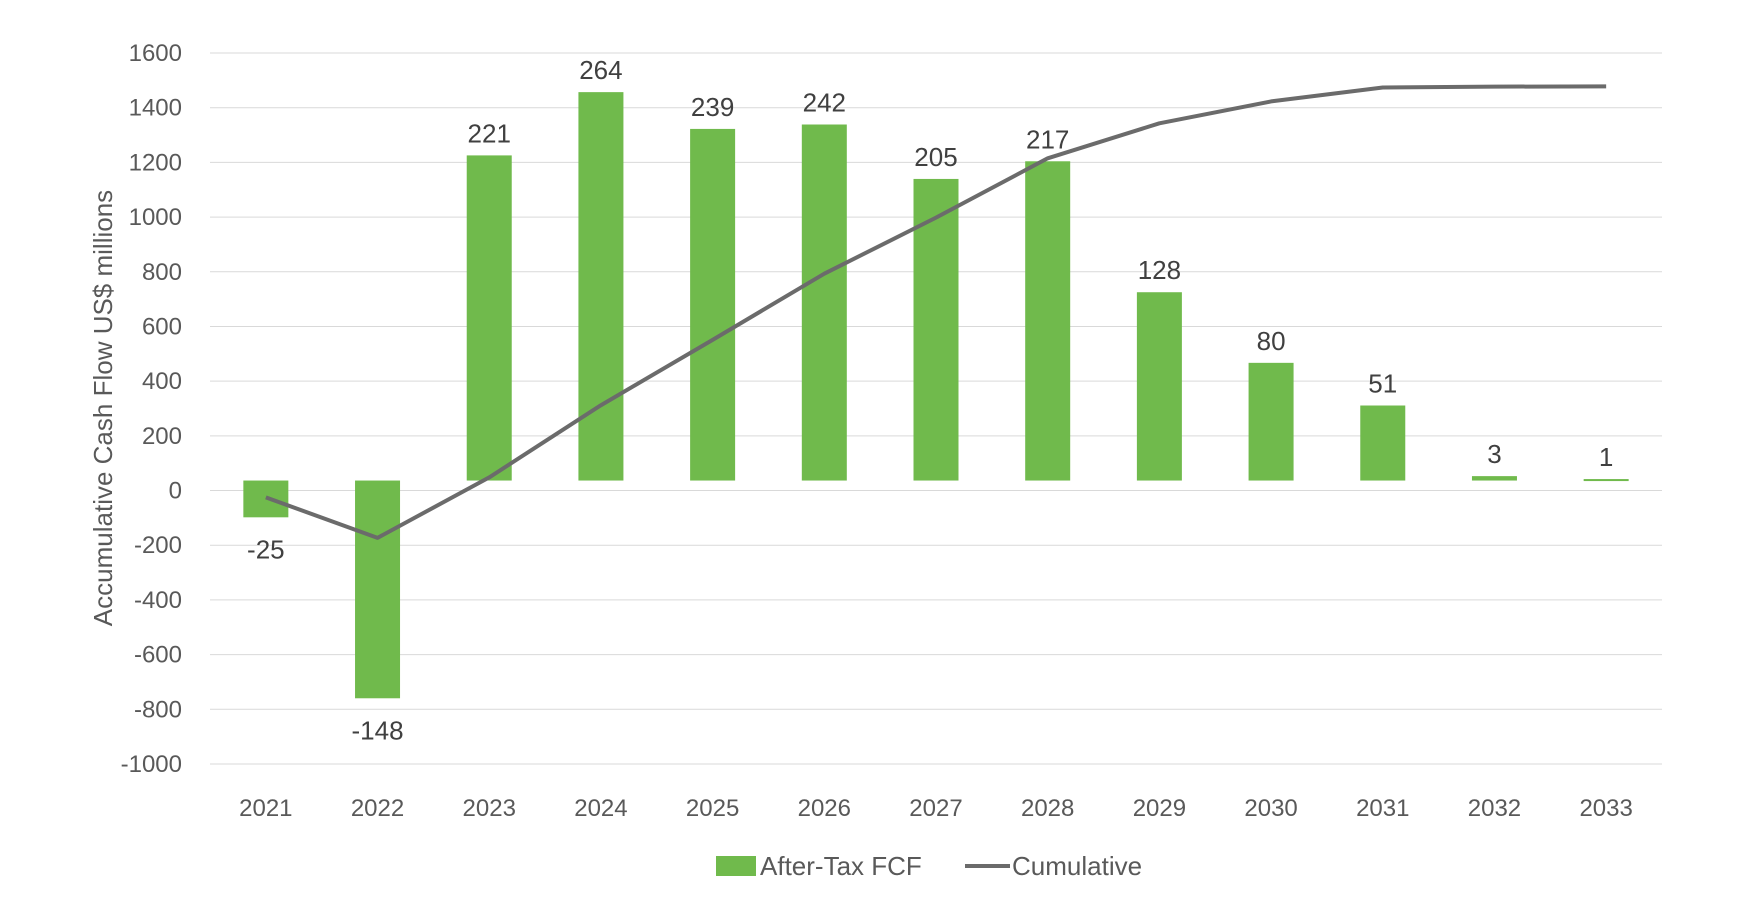 The height and width of the screenshot is (908, 1746). What do you see at coordinates (1494, 808) in the screenshot?
I see `x-tick-label: 2032` at bounding box center [1494, 808].